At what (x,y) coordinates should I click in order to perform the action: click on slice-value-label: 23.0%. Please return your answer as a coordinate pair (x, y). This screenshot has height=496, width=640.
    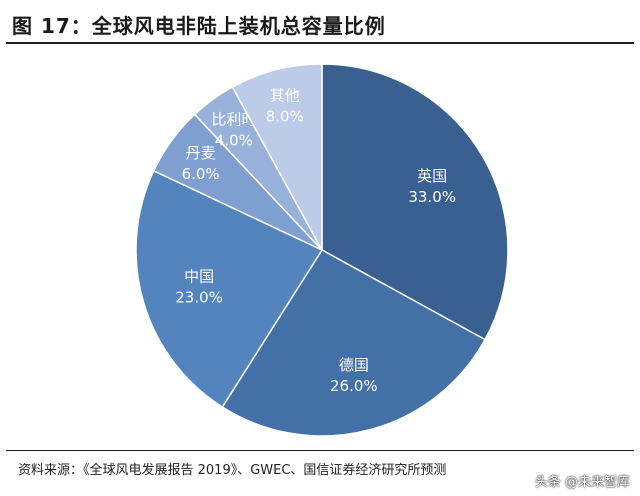
    Looking at the image, I should click on (199, 298).